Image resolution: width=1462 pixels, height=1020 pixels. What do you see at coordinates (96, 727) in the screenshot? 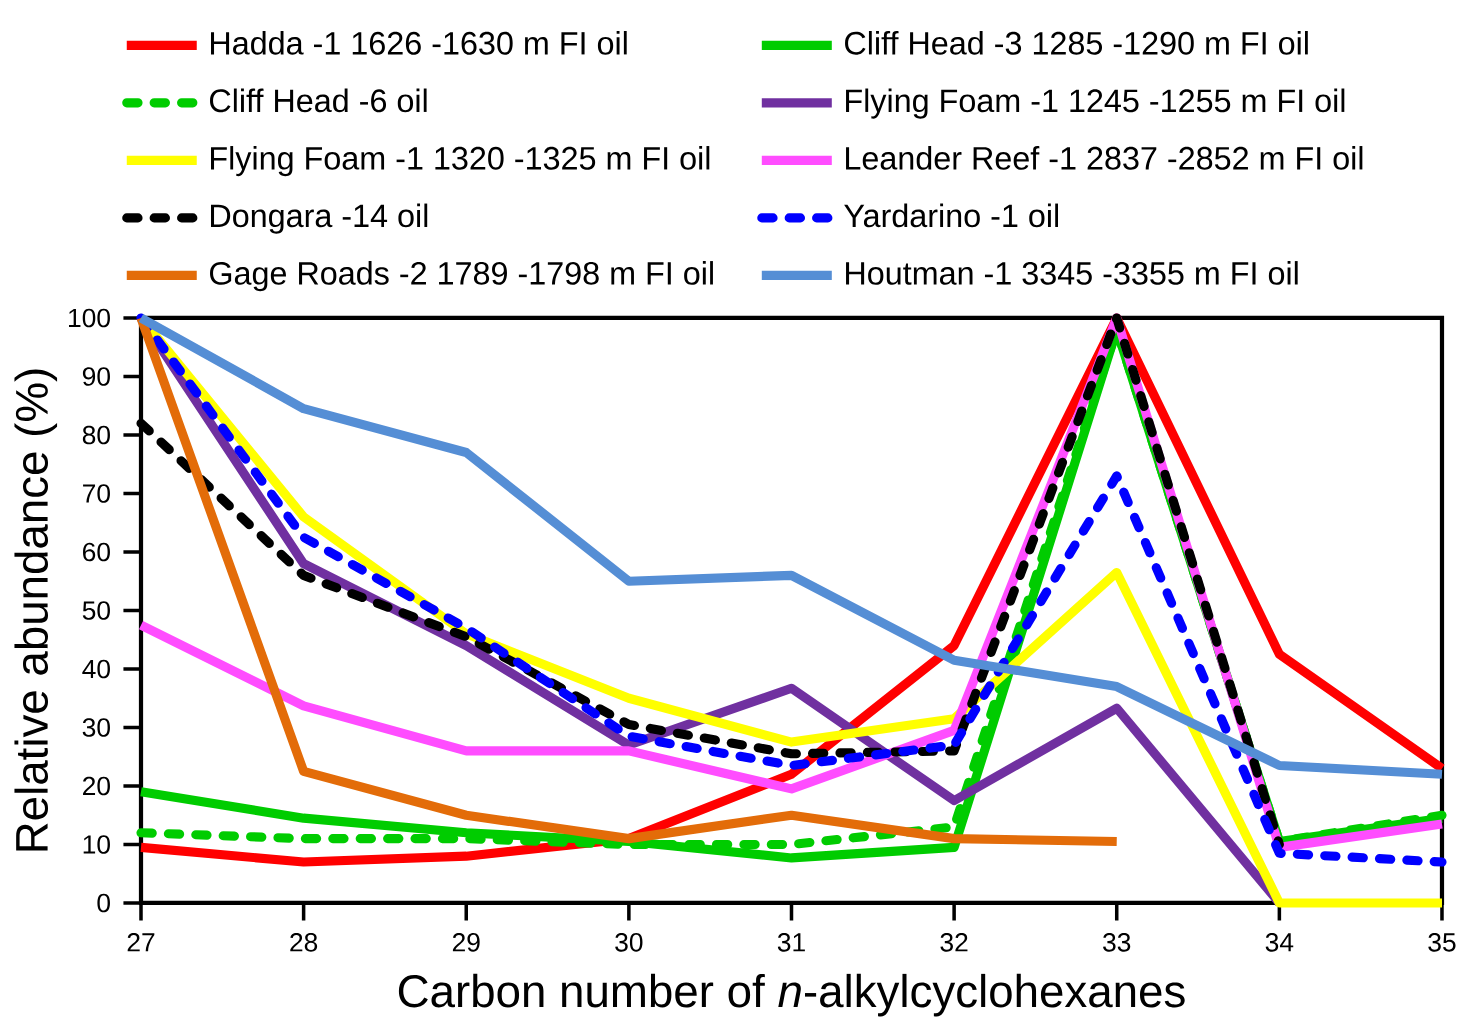
I see `y-tick-label: 30` at bounding box center [96, 727].